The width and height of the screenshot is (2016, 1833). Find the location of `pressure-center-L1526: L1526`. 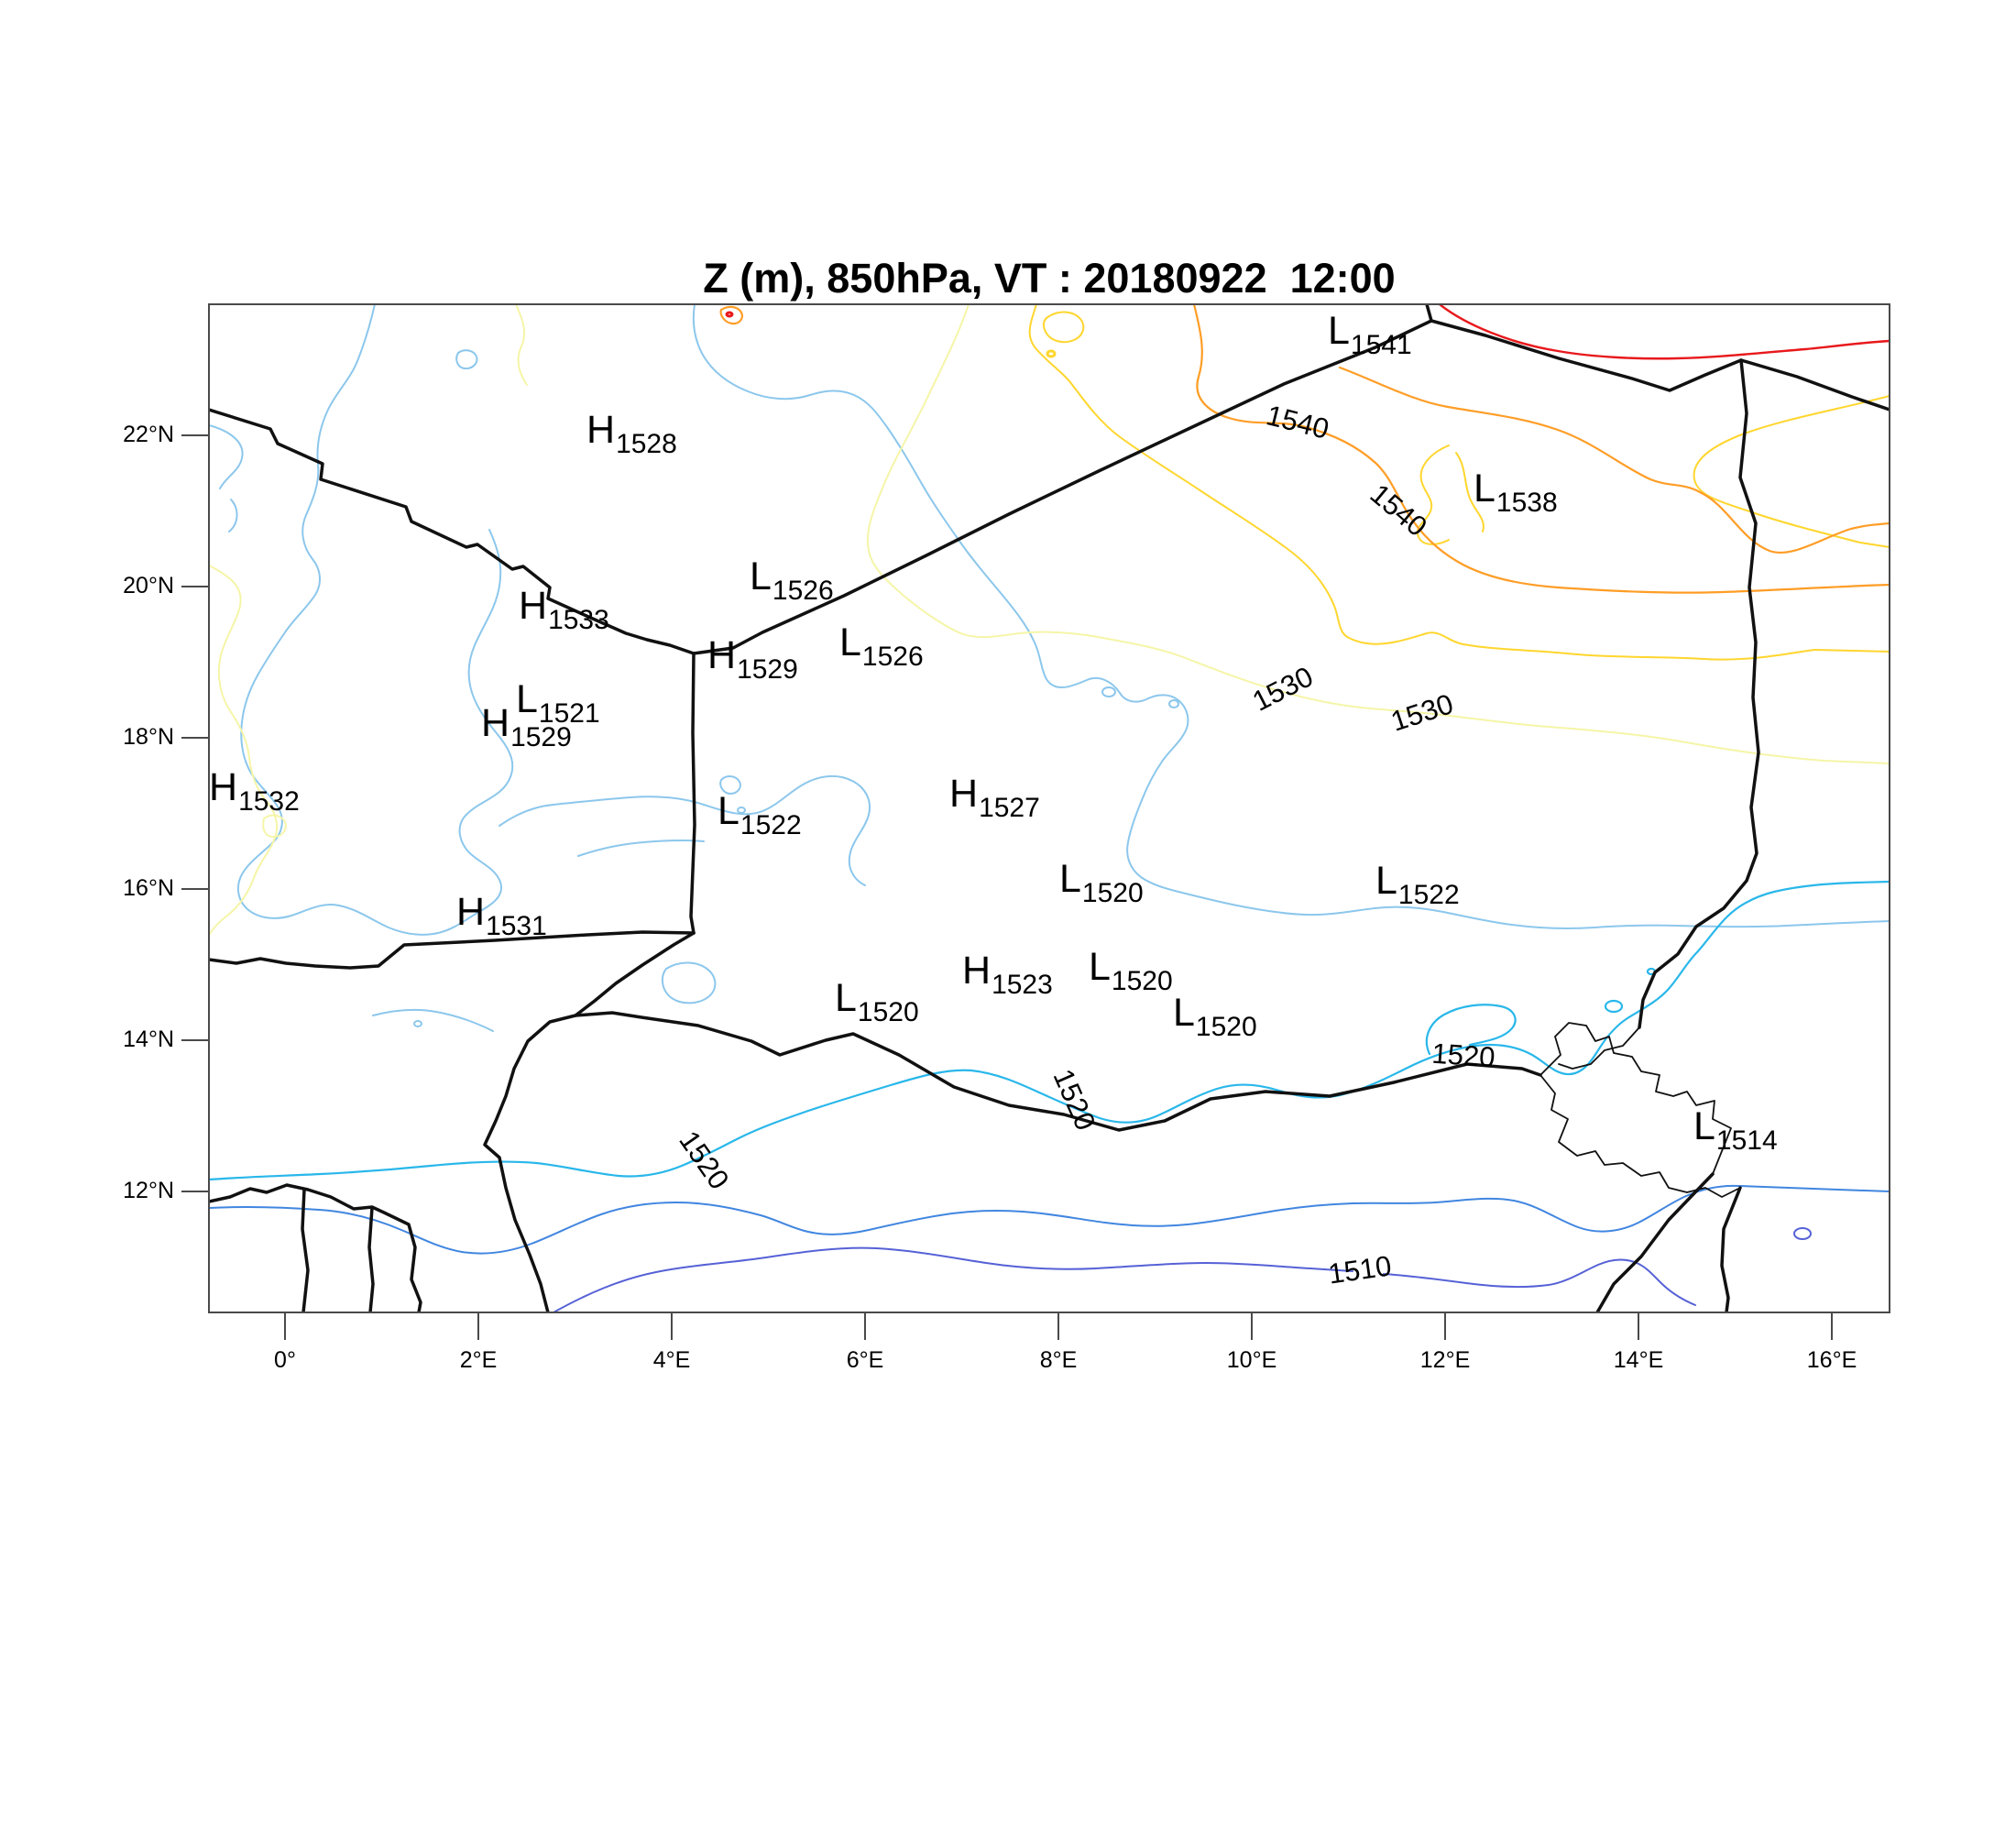

pressure-center-L1526: L1526 is located at coordinates (881, 647).